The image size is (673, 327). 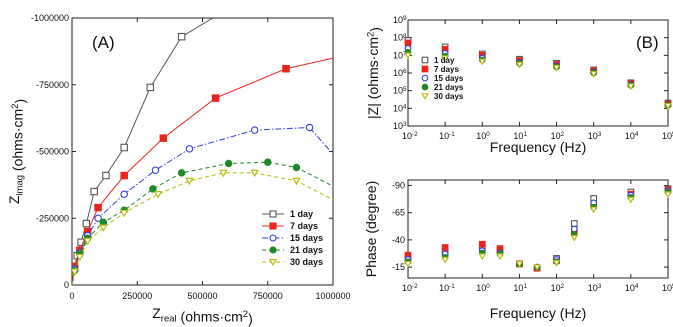 What do you see at coordinates (400, 20) in the screenshot?
I see `y-tick-label: 109` at bounding box center [400, 20].